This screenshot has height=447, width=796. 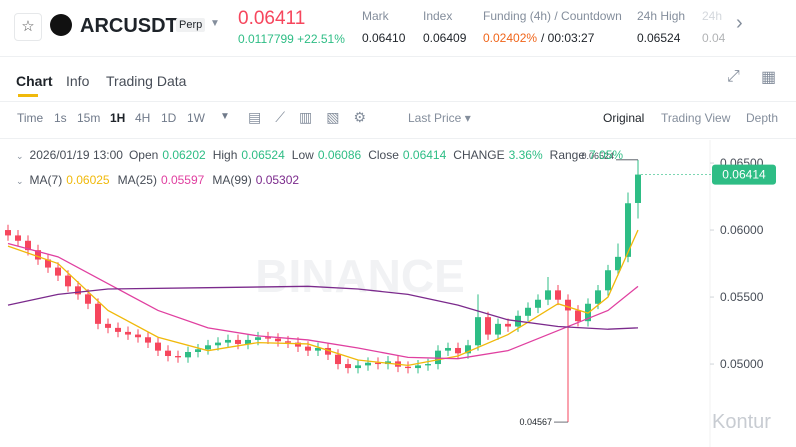 I want to click on tab-underline, so click(x=28, y=95).